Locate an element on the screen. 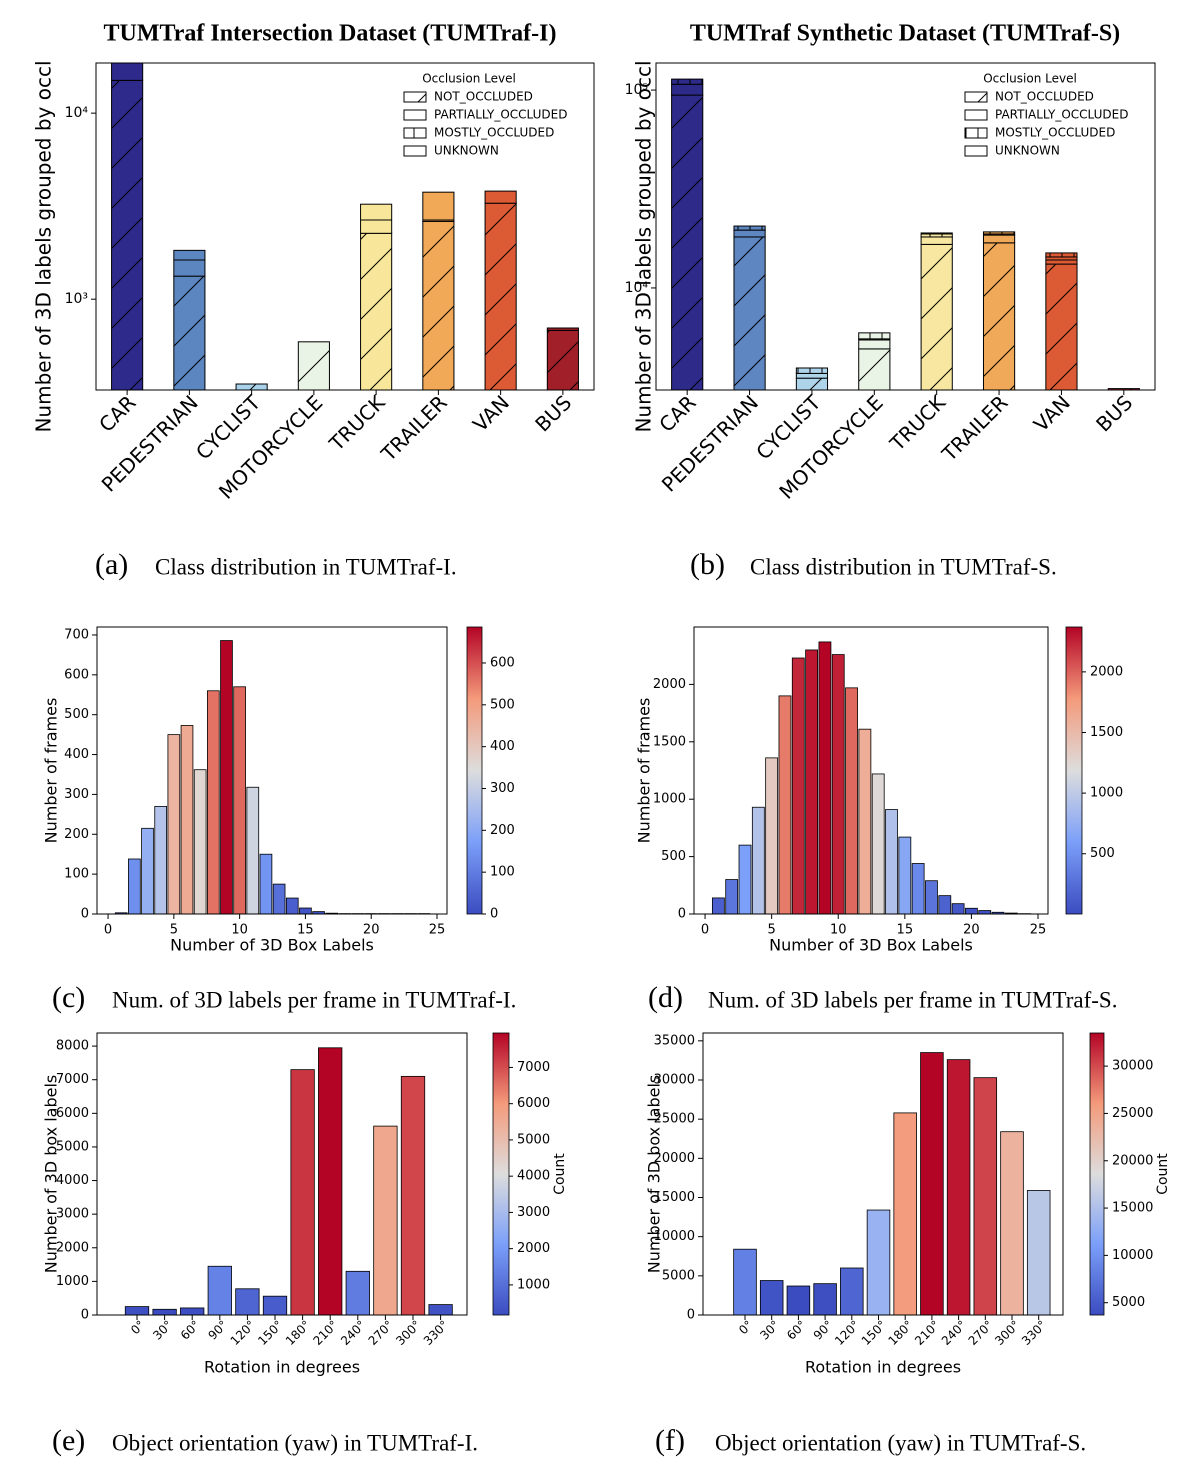 The height and width of the screenshot is (1476, 1204). colorbar-tick-label: 5000 is located at coordinates (1128, 1302).